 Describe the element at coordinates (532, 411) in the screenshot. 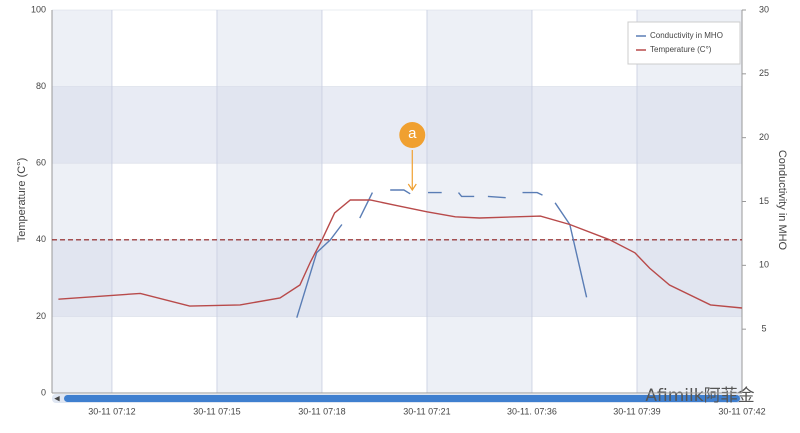

I see `x-tick-label: 30-11. 07:36` at that location.